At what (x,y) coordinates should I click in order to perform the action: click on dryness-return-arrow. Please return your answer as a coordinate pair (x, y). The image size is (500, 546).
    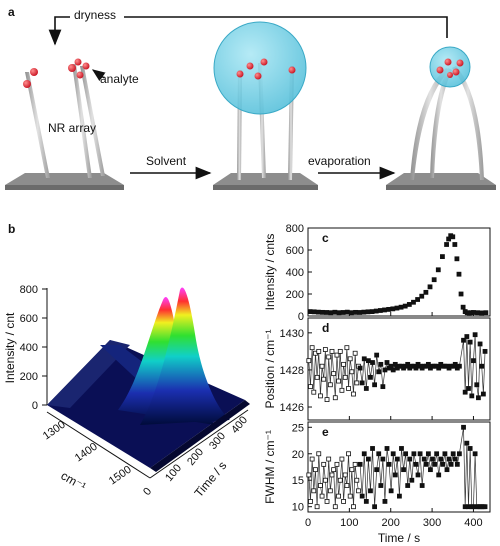
    Looking at the image, I should click on (248, 31).